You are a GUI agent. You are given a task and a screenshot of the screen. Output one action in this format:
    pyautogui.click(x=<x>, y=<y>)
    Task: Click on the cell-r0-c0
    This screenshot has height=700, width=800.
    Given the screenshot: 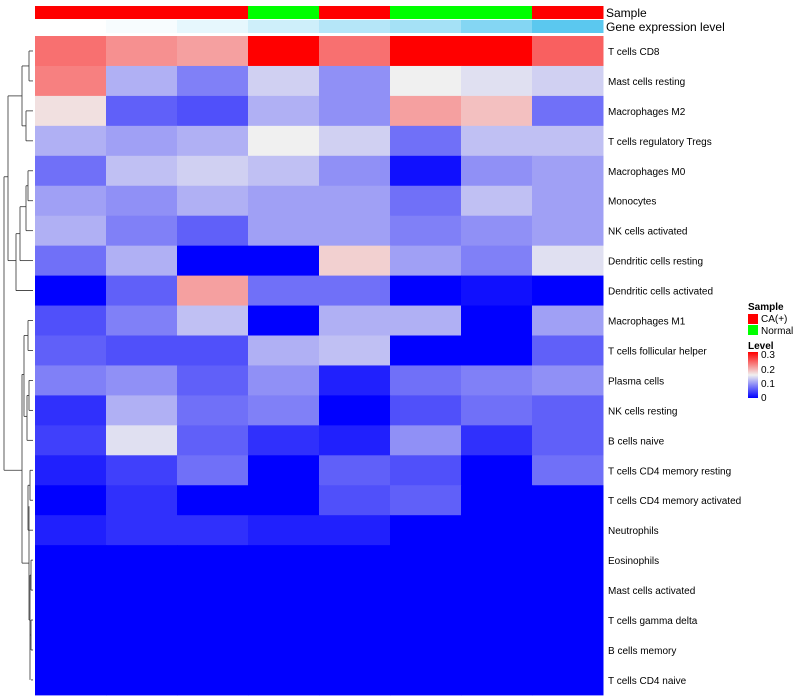 What is the action you would take?
    pyautogui.click(x=71, y=51)
    